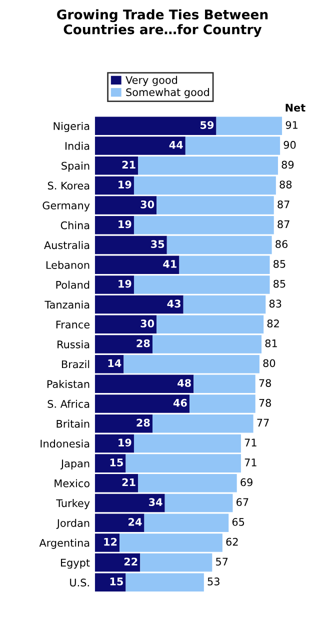 The image size is (325, 617). What do you see at coordinates (162, 23) in the screenshot?
I see `chart-title: Growing Trade Ties Between Countries are…for Country` at bounding box center [162, 23].